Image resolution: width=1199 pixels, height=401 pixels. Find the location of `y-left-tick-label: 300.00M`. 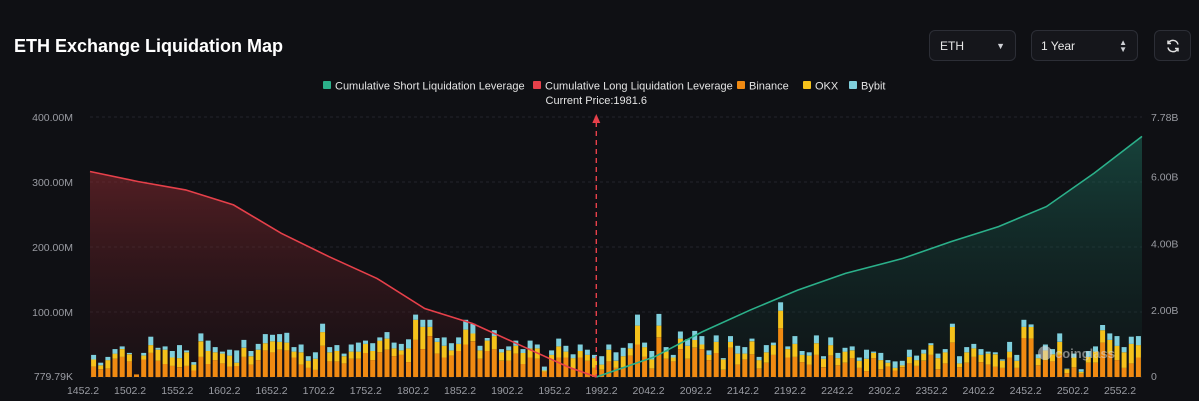

y-left-tick-label: 300.00M is located at coordinates (52, 183).